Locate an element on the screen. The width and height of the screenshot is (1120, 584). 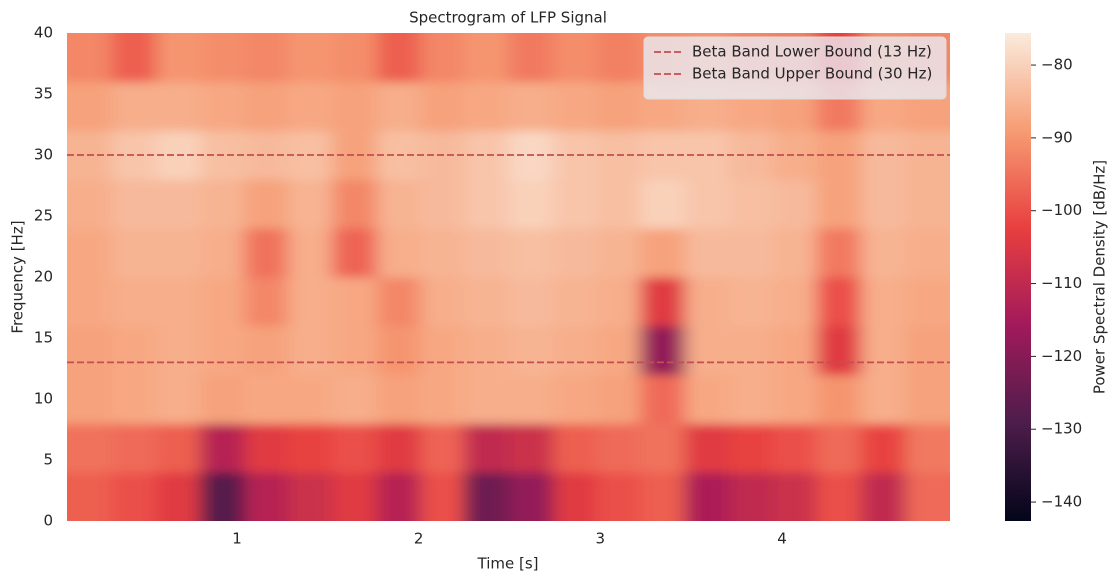
colorbar-tick-label: −140 is located at coordinates (1061, 502).